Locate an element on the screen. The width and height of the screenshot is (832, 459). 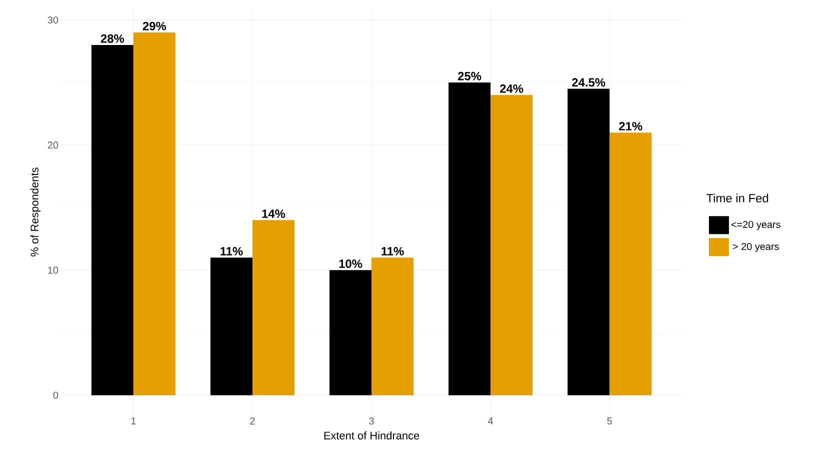
data-label: 29% is located at coordinates (154, 26).